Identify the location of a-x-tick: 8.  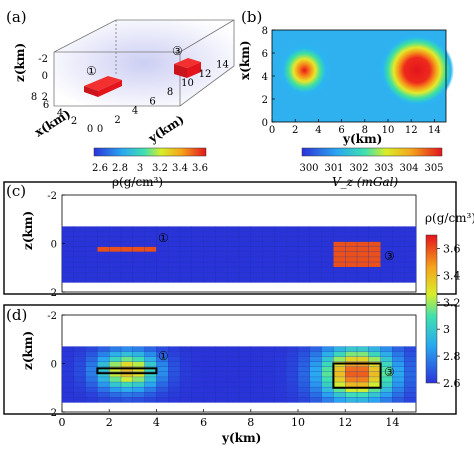
(34, 97).